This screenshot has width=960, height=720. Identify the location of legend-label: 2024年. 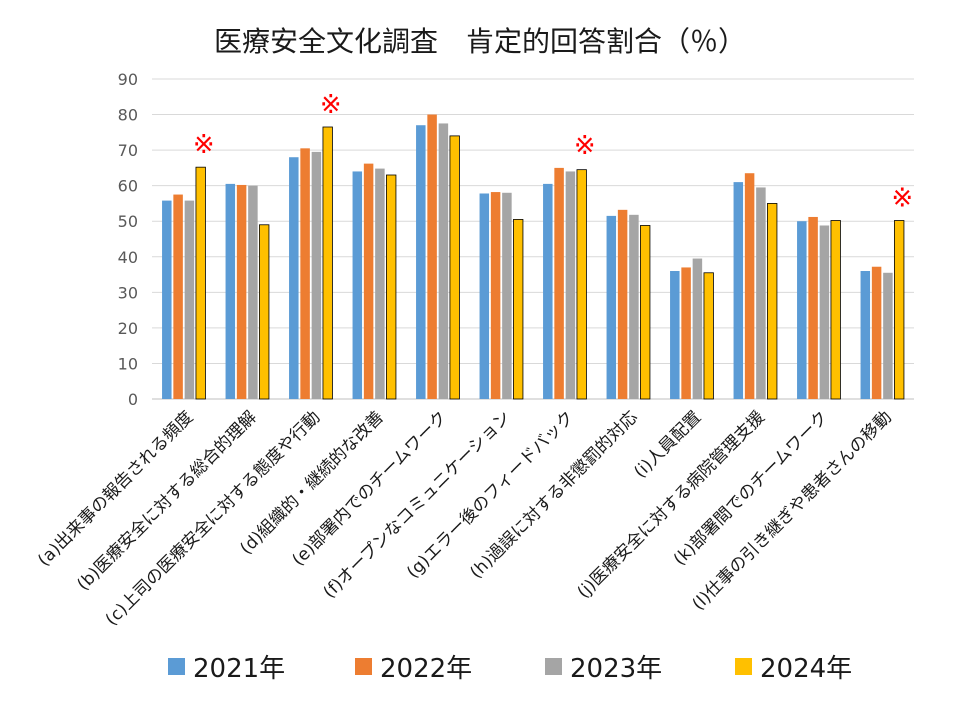
(806, 669).